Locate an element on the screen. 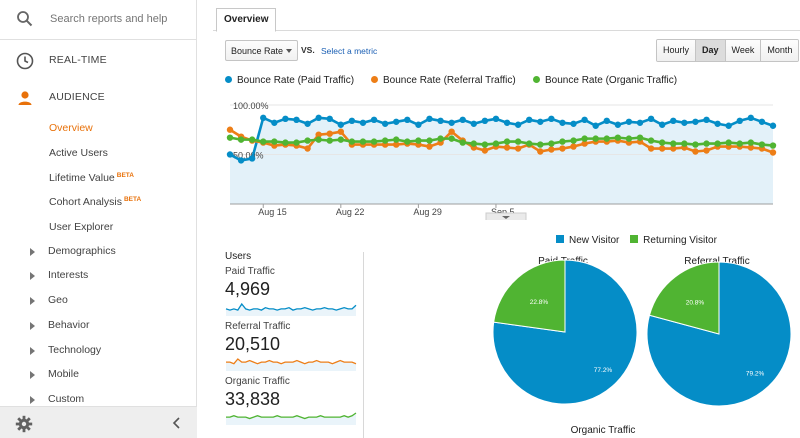 This screenshot has width=800, height=438. sidebar-group-interests: Interests is located at coordinates (98, 276).